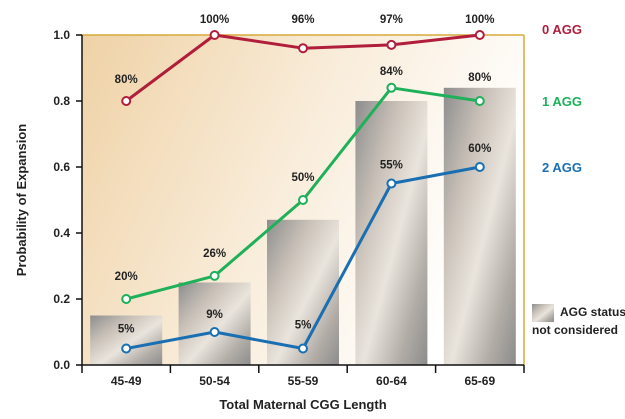  I want to click on x-tick-label: 50-54, so click(214, 381).